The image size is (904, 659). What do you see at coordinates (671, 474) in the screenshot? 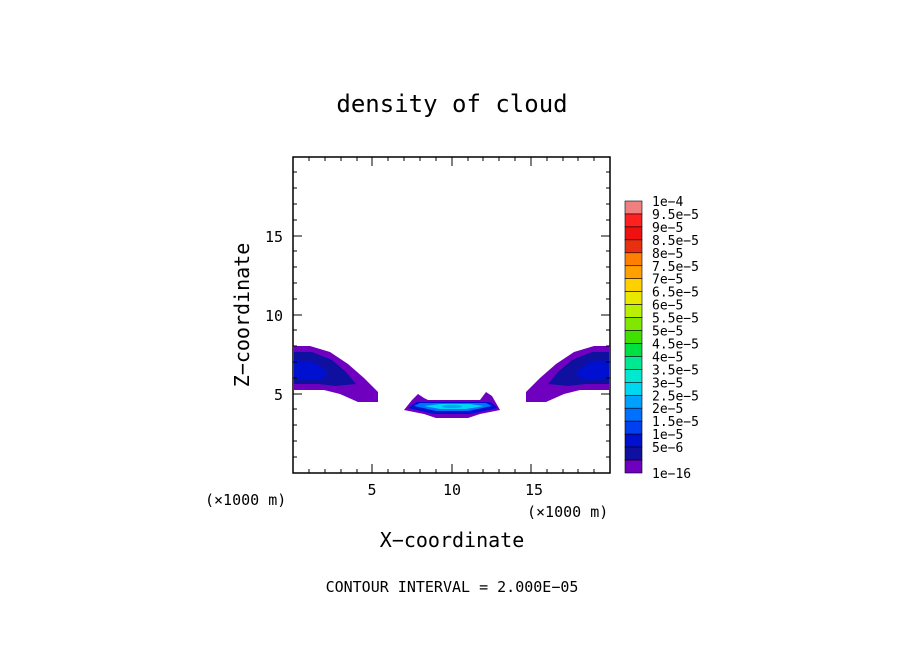
I see `colorbar-label: 1e−16` at bounding box center [671, 474].